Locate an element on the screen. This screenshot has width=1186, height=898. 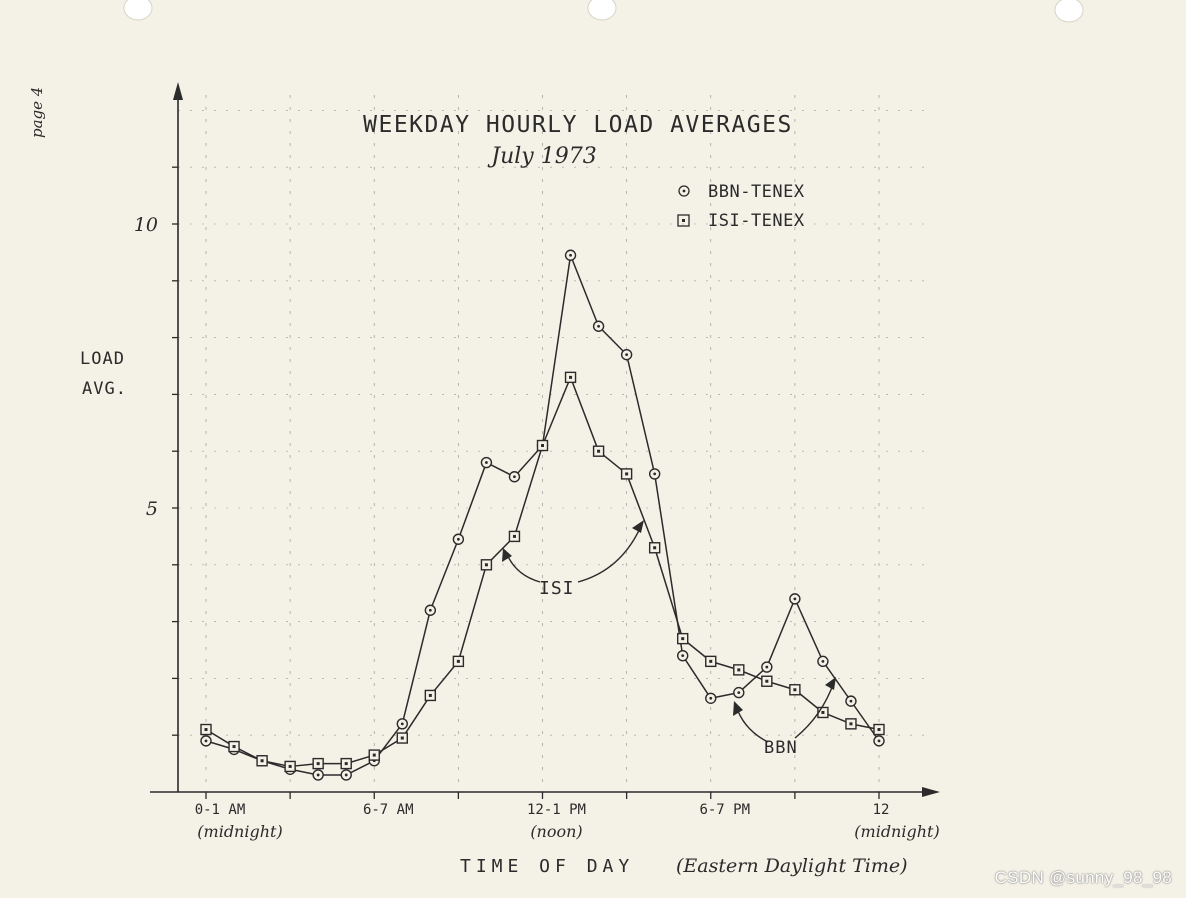
punch-holes is located at coordinates (603, 11).